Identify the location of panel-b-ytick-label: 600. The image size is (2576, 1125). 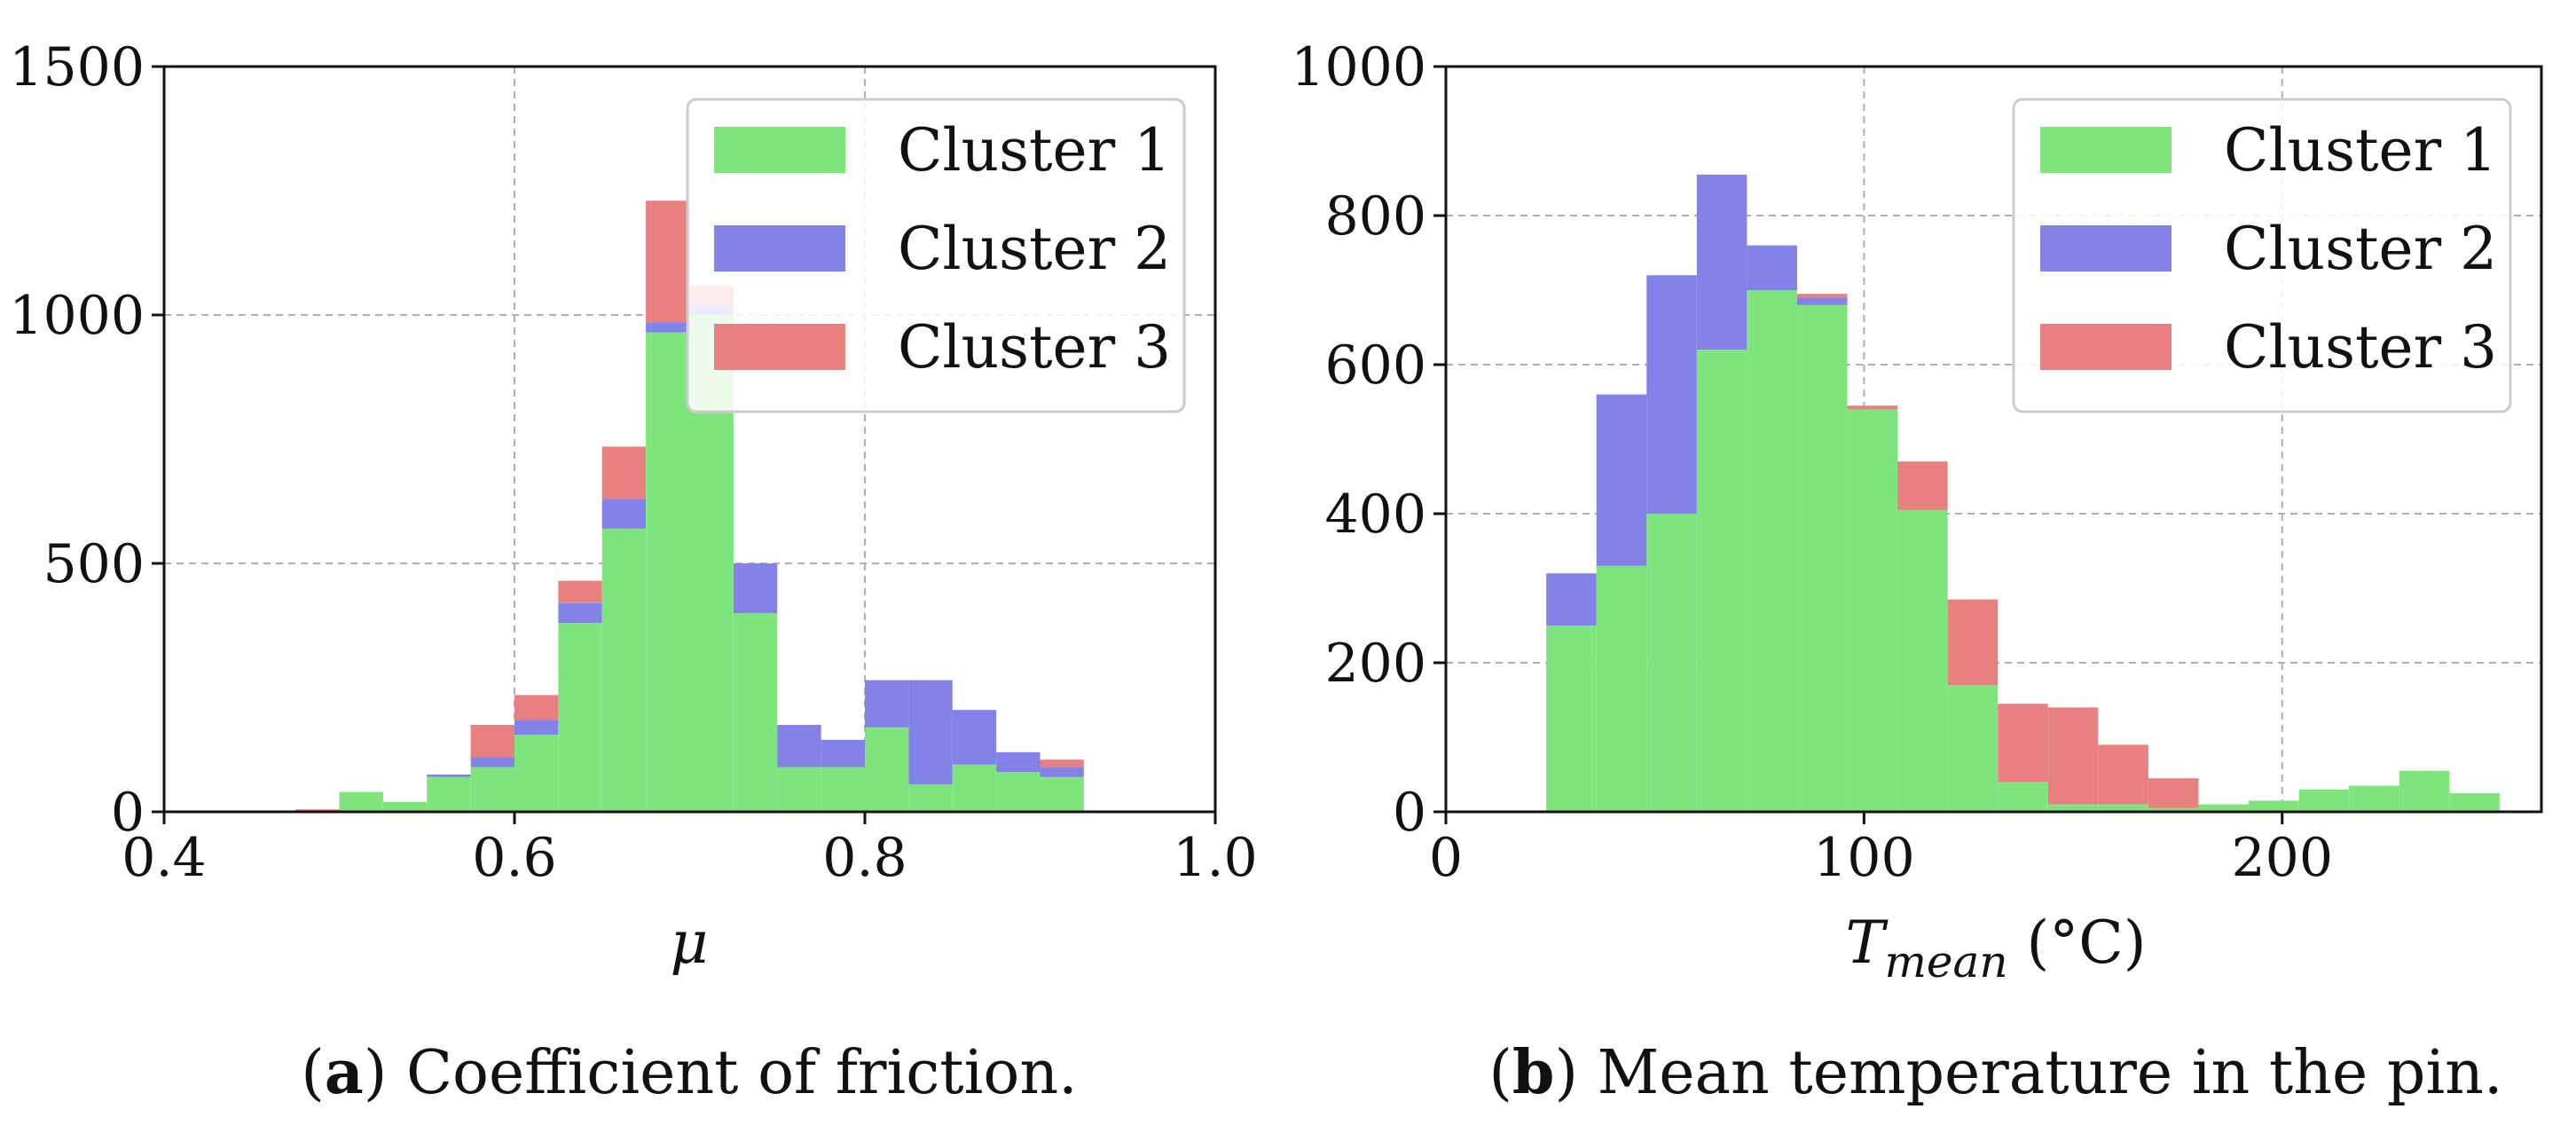
(1375, 366).